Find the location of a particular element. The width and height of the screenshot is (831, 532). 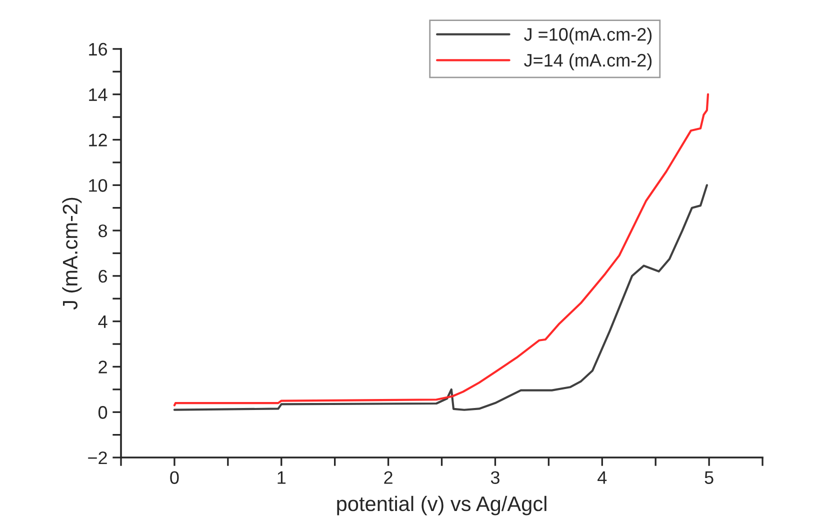

y-tick-label: 2 is located at coordinates (102, 367).